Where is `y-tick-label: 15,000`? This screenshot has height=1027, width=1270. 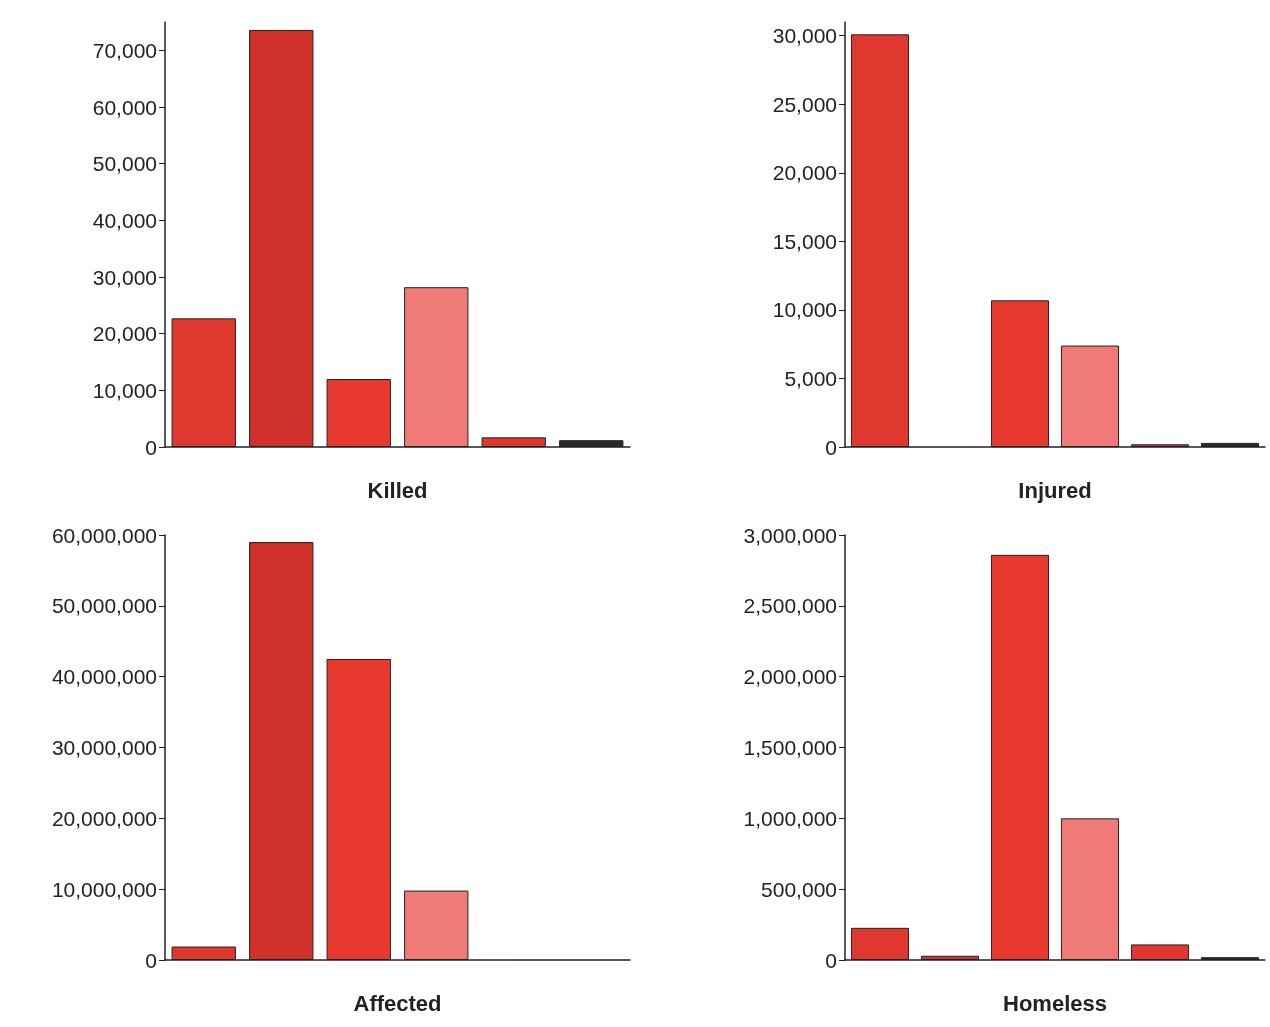
y-tick-label: 15,000 is located at coordinates (804, 241).